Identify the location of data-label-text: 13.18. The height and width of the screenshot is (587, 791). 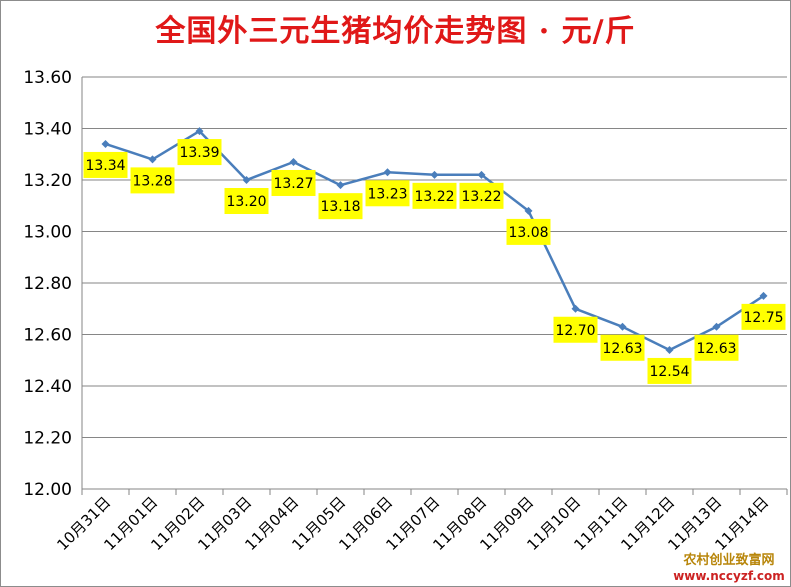
(340, 207).